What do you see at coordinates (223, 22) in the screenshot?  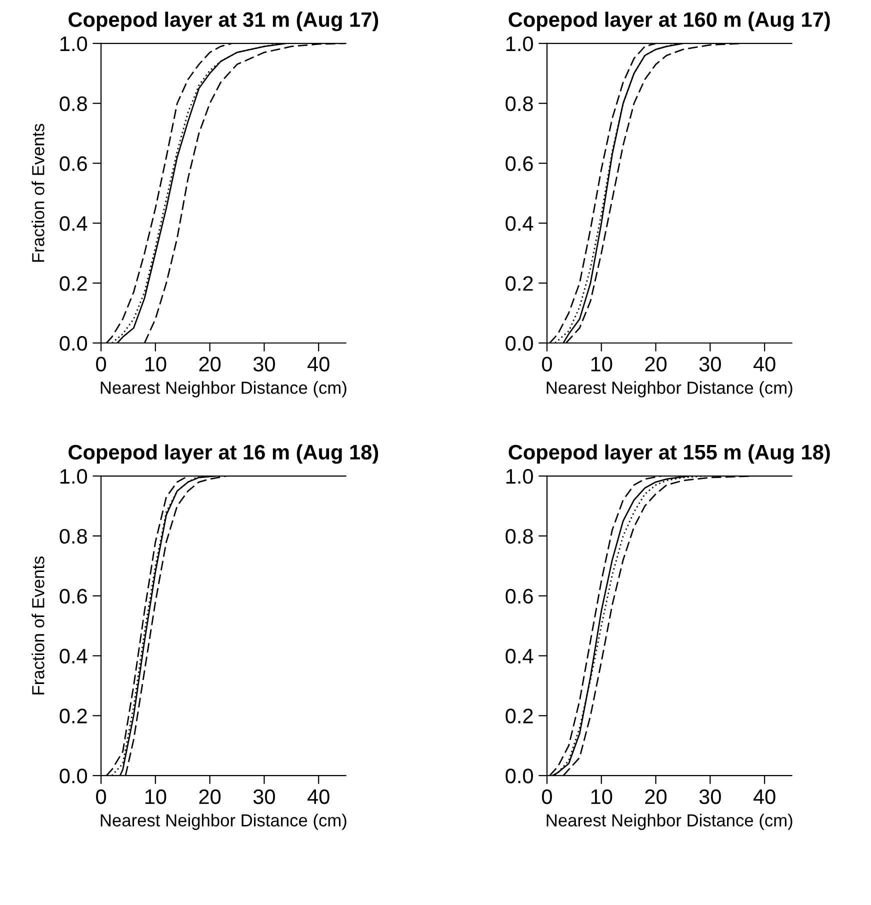 I see `chart-title: Copepod layer at 31 m (Aug 17)` at bounding box center [223, 22].